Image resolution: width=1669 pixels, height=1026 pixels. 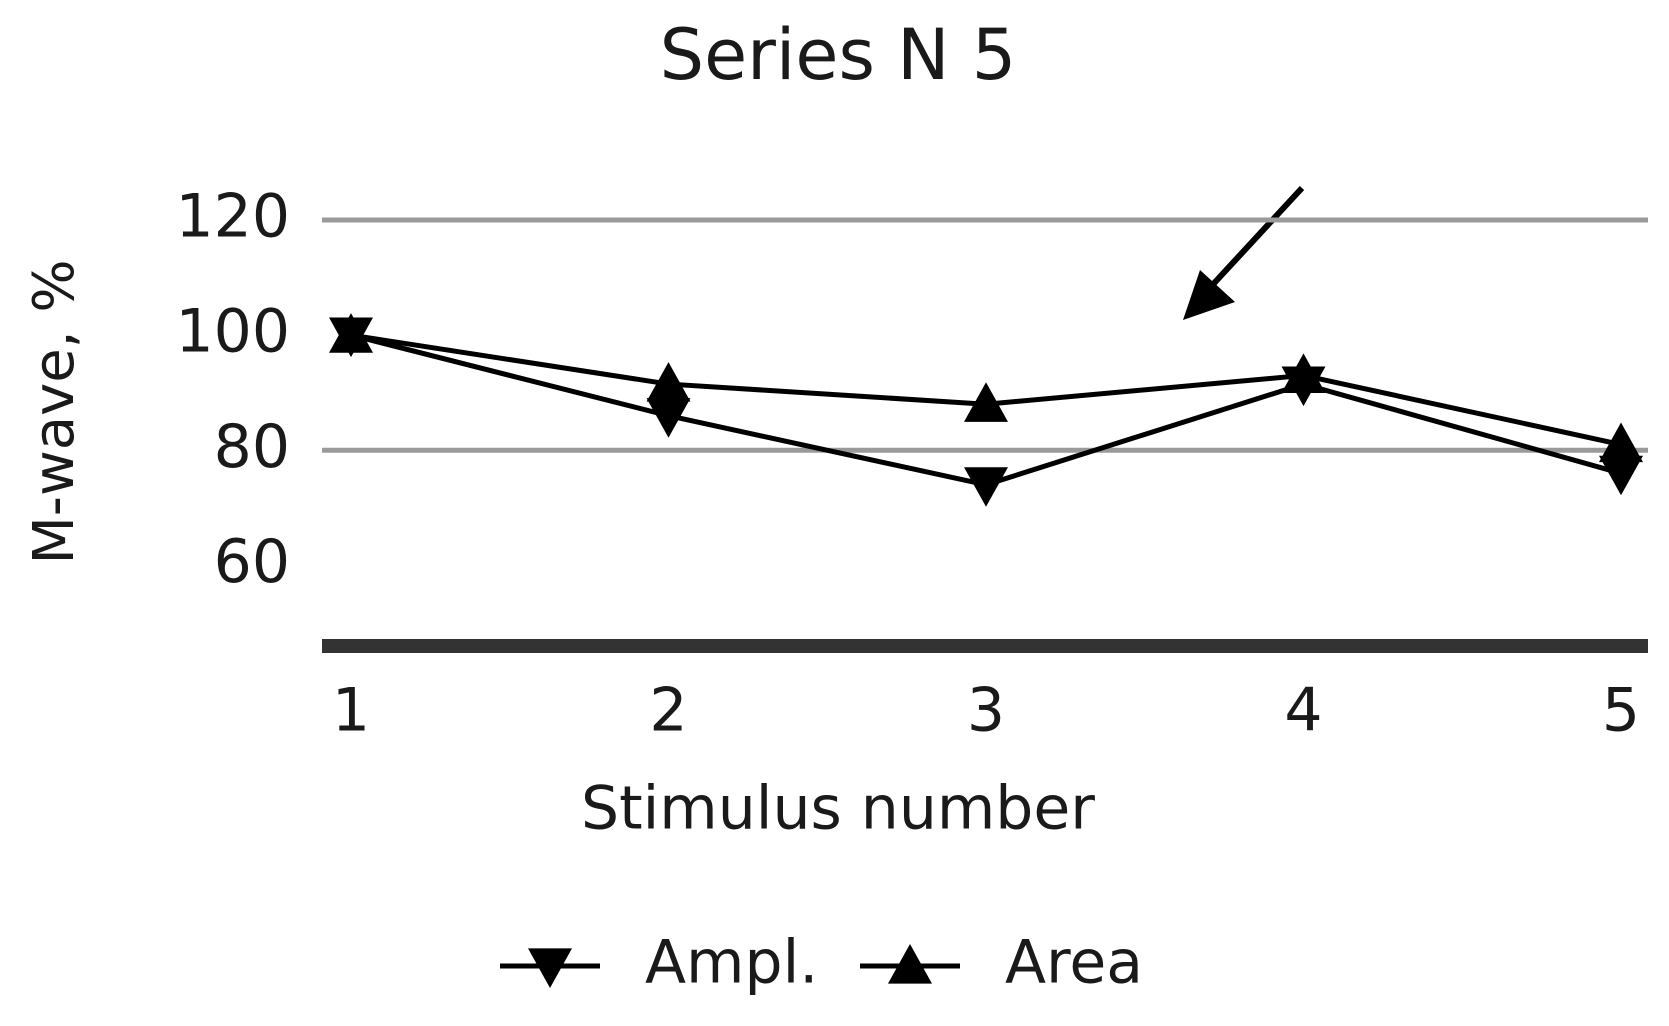 I want to click on y-axis-label: M-wave, %, so click(x=54, y=411).